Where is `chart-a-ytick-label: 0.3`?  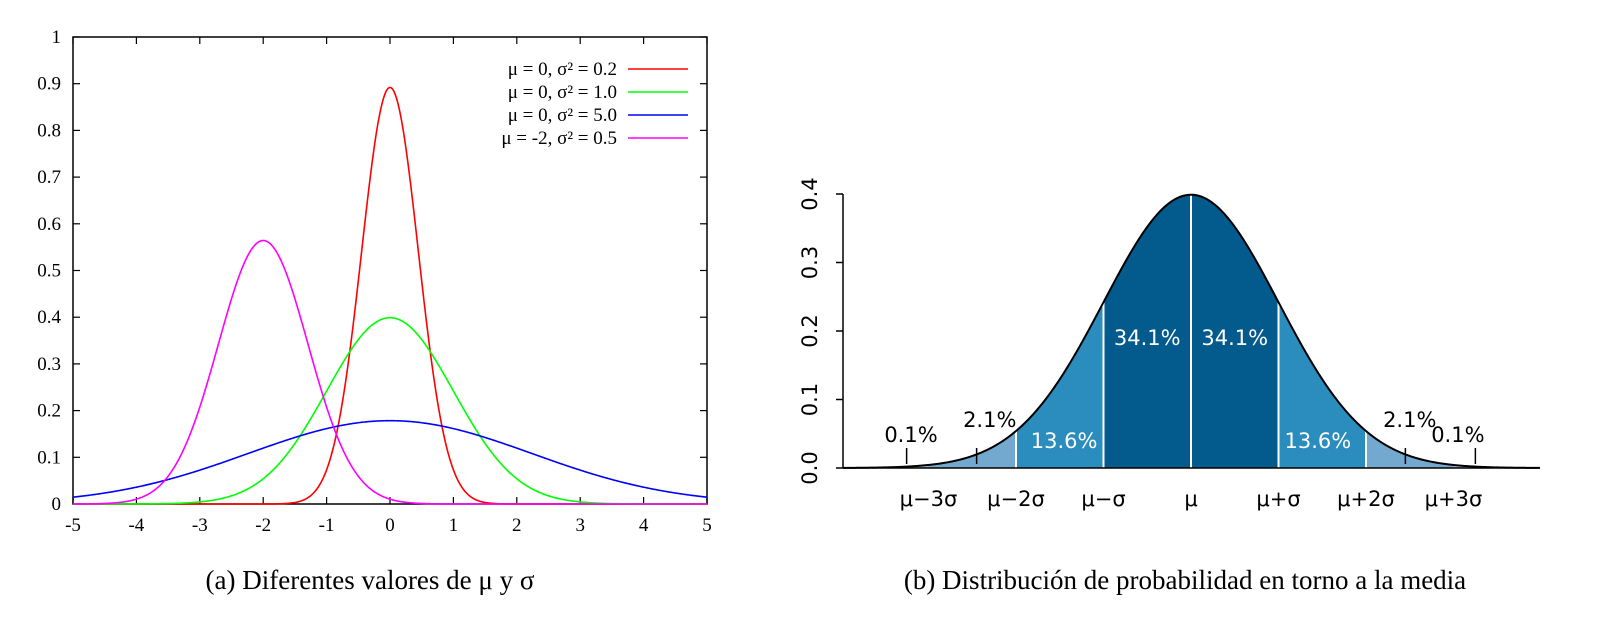
chart-a-ytick-label: 0.3 is located at coordinates (49, 364).